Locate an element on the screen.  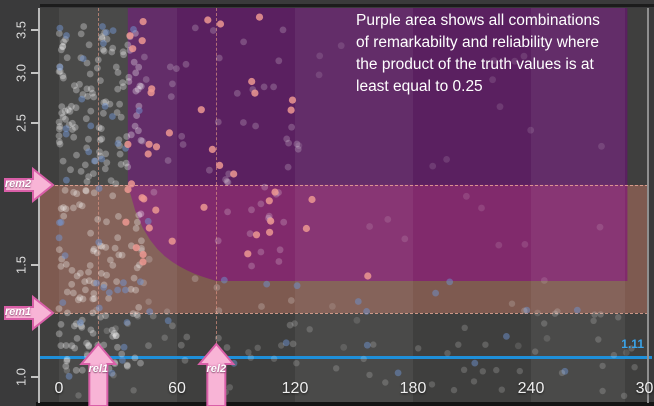
x-tick-label: 60 is located at coordinates (177, 388).